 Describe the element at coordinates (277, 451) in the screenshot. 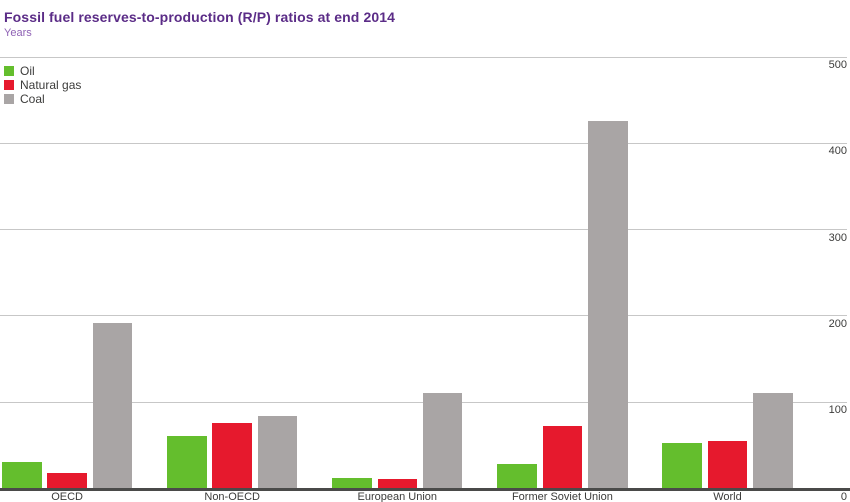

I see `bar-non-oecd-coal` at that location.